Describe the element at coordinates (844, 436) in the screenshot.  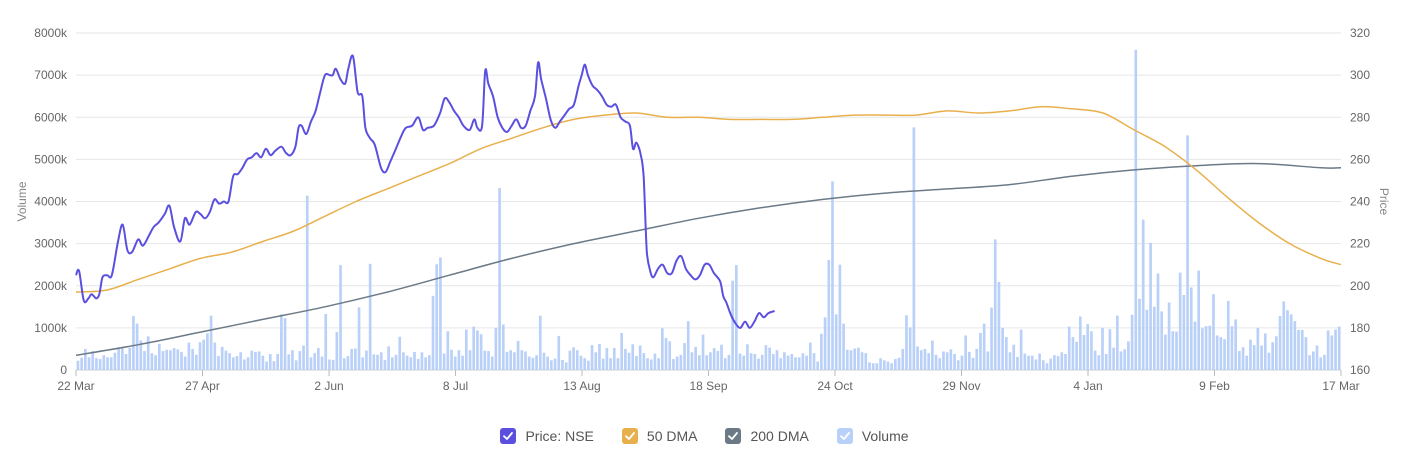
I see `legend-swatch-volume` at that location.